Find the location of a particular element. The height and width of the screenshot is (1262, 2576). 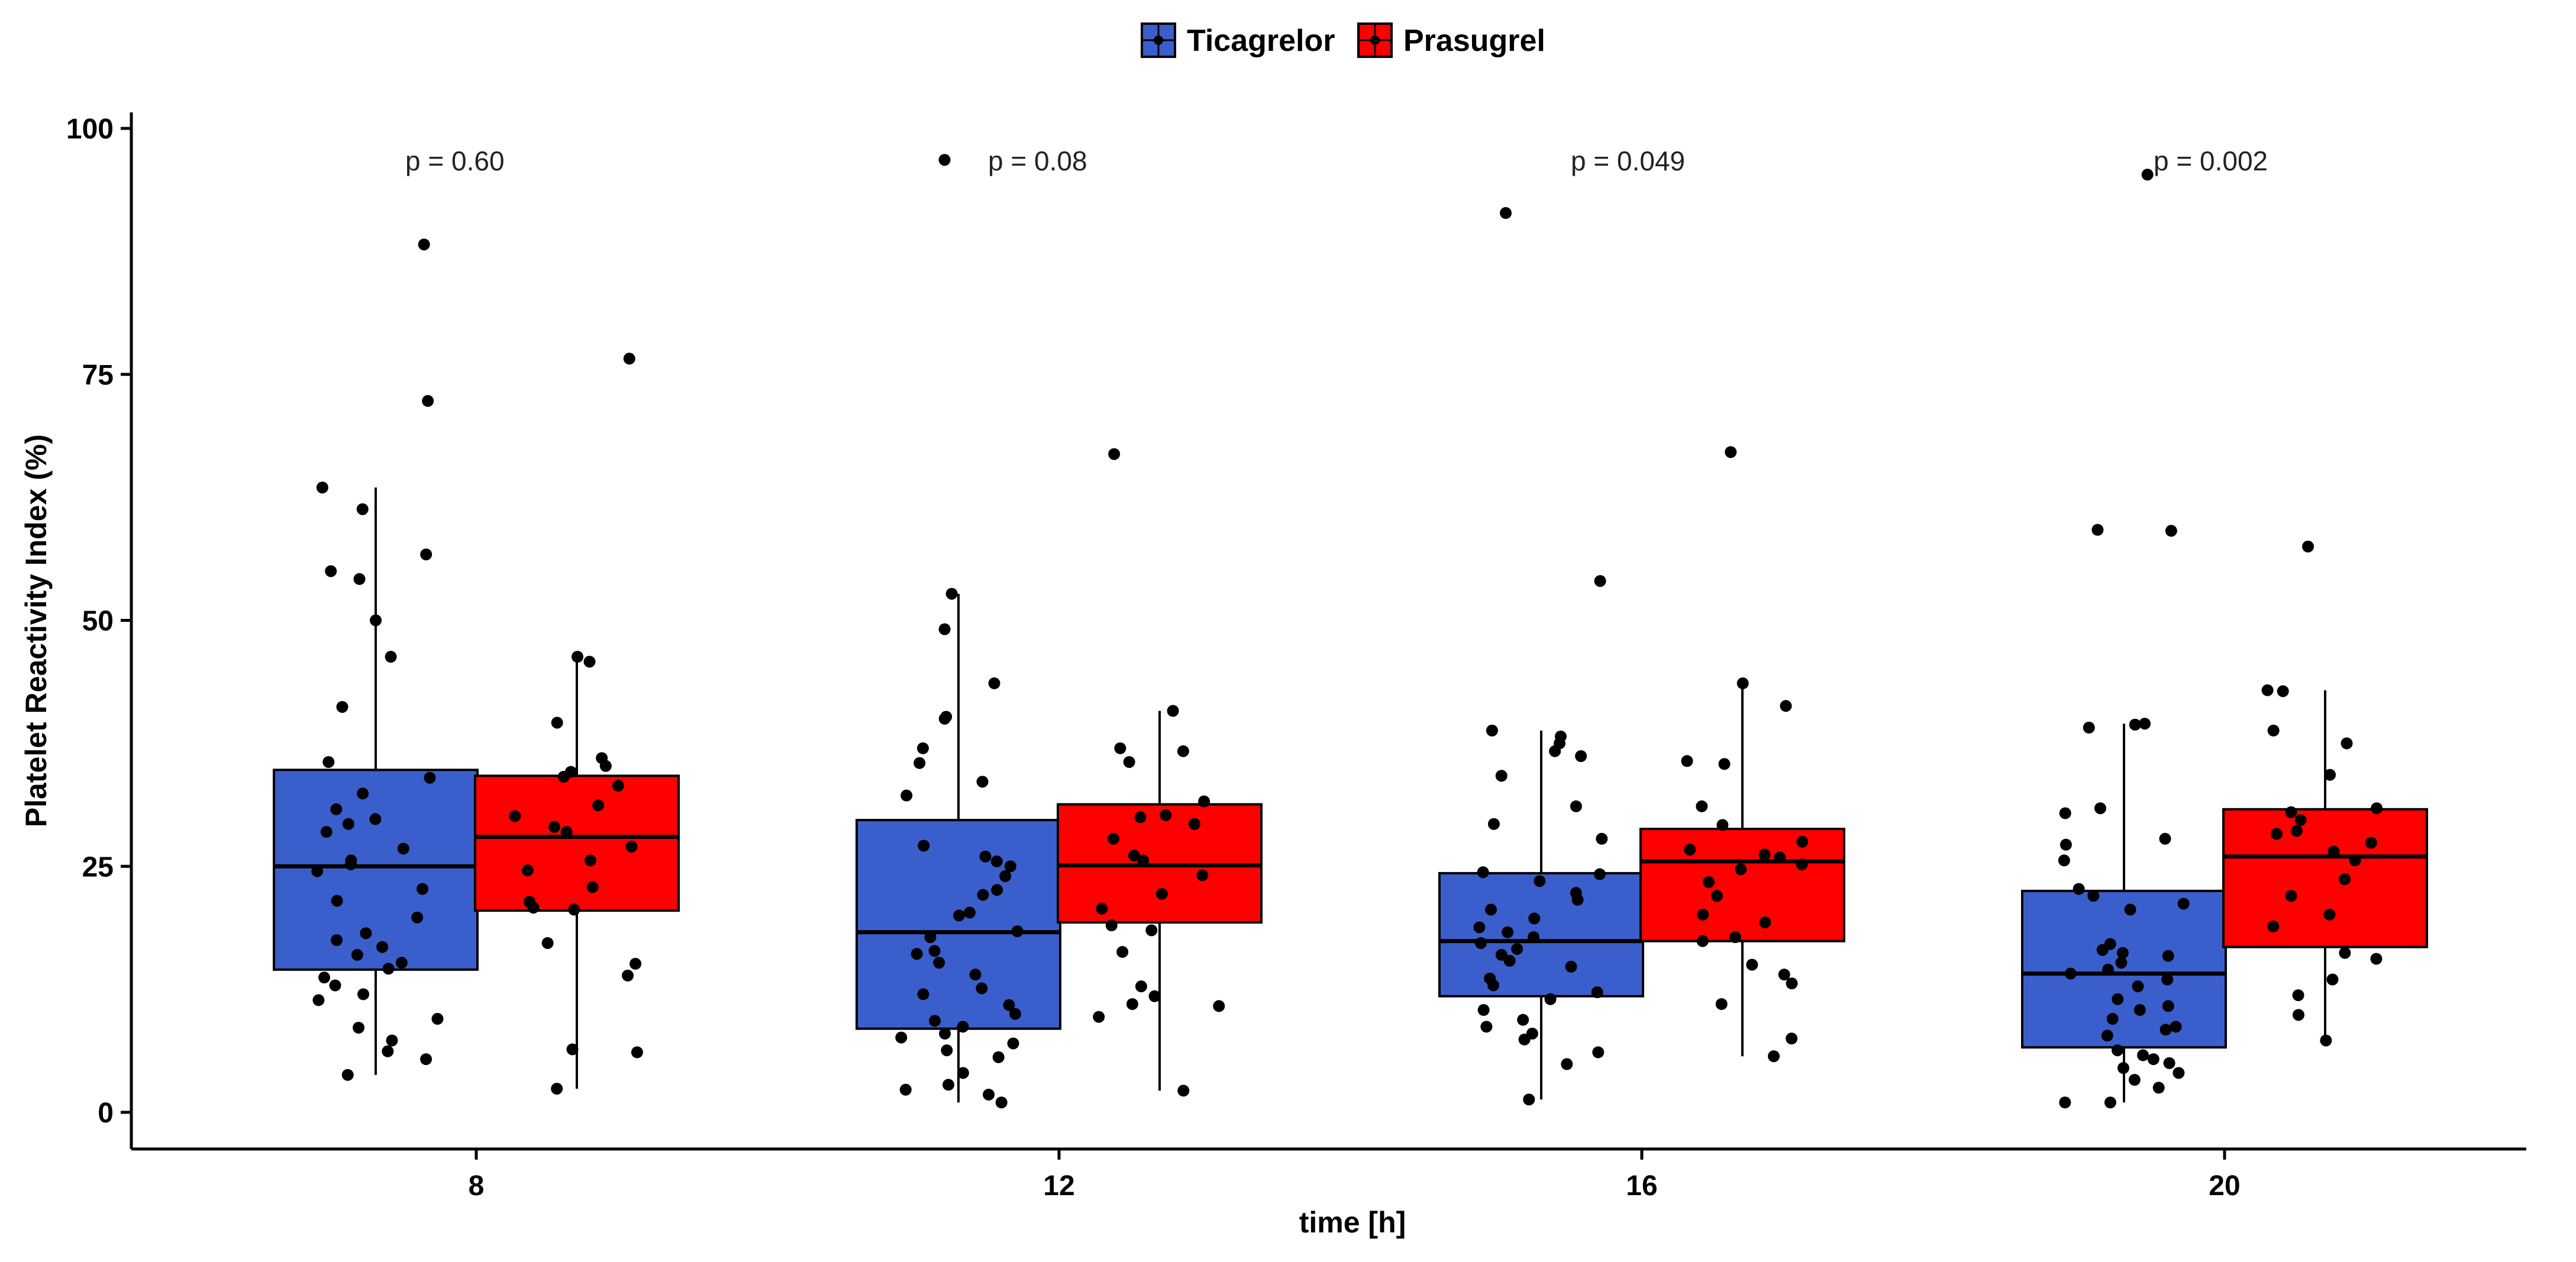

y-tick-label: 25 is located at coordinates (98, 867).